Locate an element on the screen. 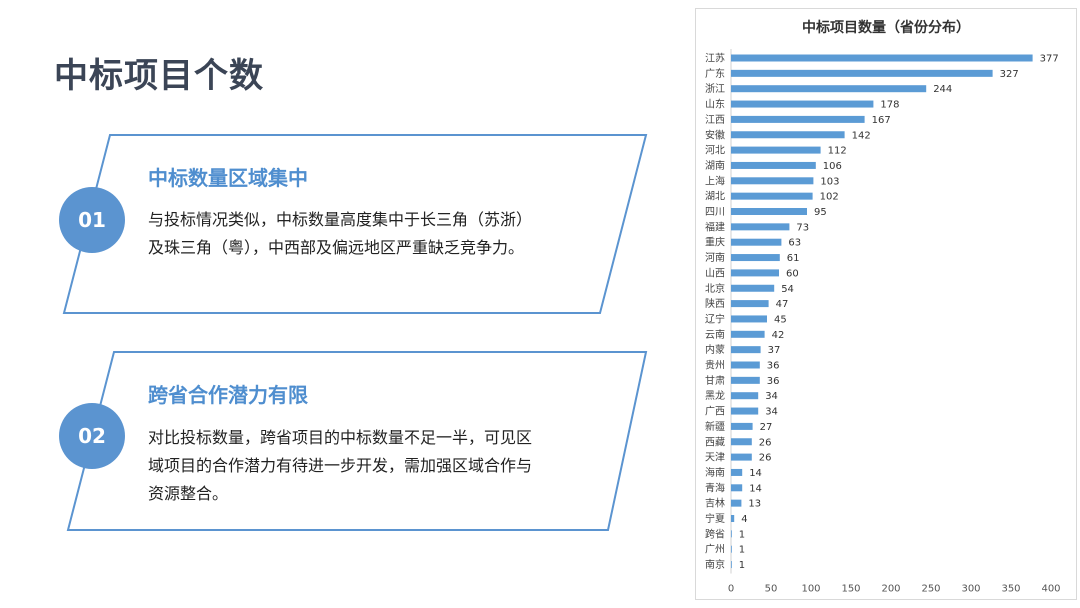  data-label: 102 is located at coordinates (829, 197).